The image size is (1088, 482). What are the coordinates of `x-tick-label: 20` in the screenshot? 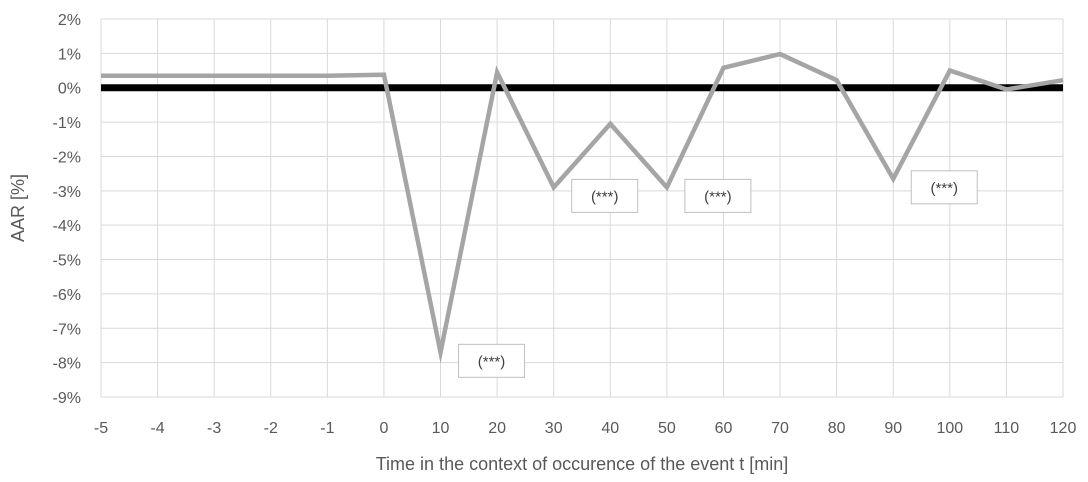 It's located at (497, 428).